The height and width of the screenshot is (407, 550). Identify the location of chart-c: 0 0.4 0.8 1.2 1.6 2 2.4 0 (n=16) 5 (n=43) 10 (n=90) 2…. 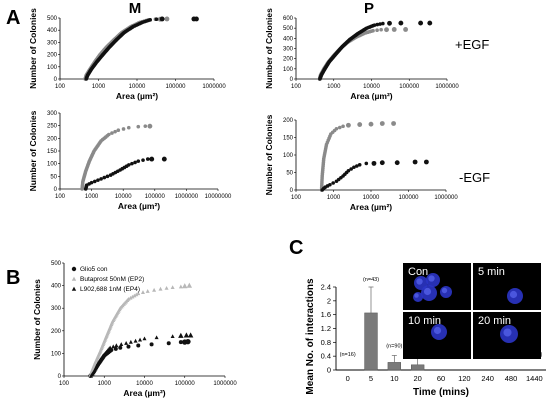
(425, 330).